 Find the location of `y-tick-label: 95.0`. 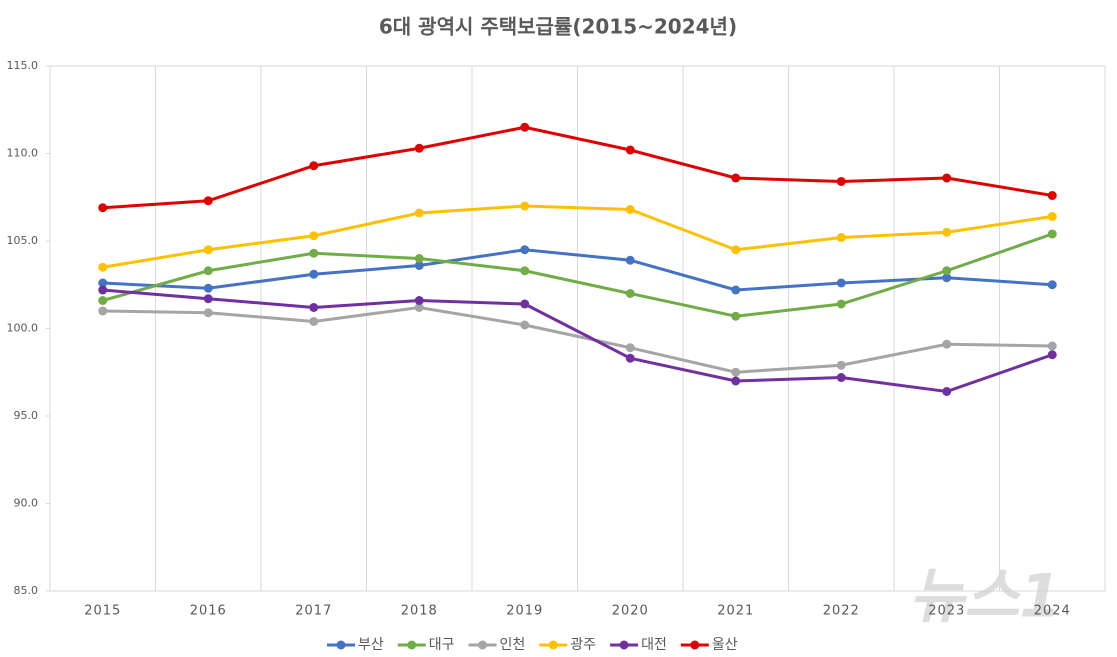

y-tick-label: 95.0 is located at coordinates (26, 415).